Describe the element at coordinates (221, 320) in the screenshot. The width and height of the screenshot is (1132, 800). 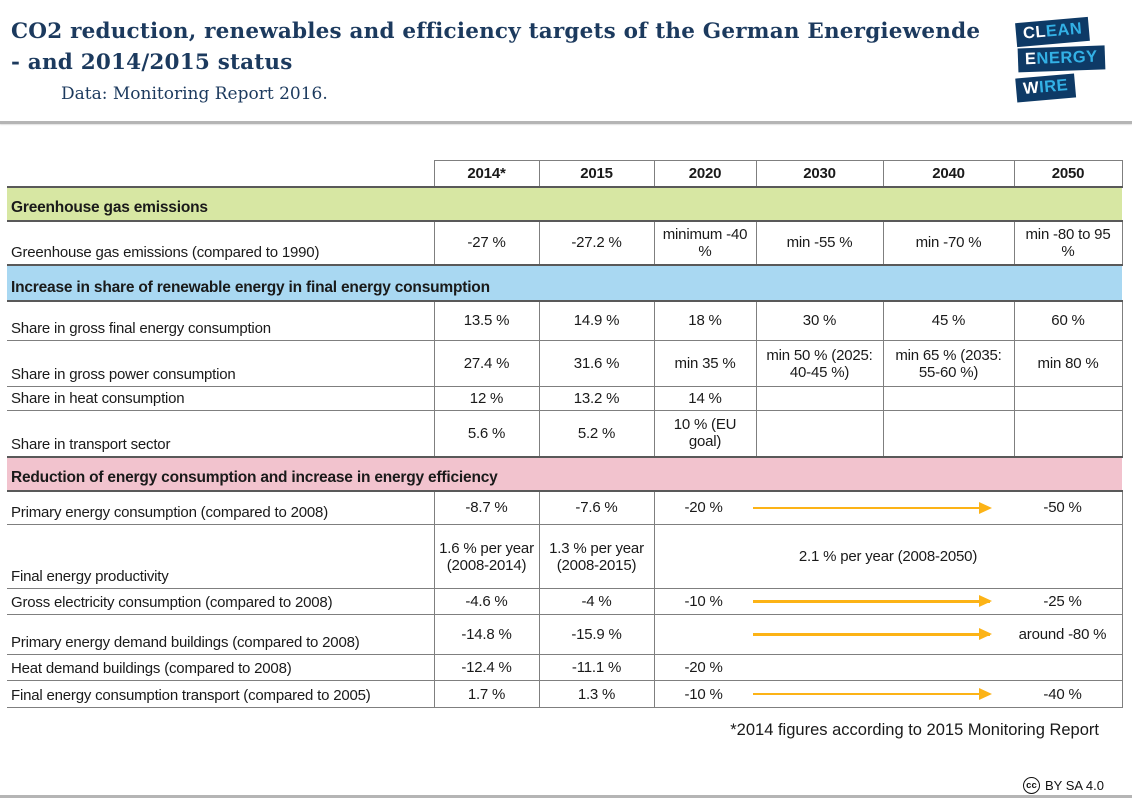
I see `row-label: Share in gross final energy consumption` at that location.